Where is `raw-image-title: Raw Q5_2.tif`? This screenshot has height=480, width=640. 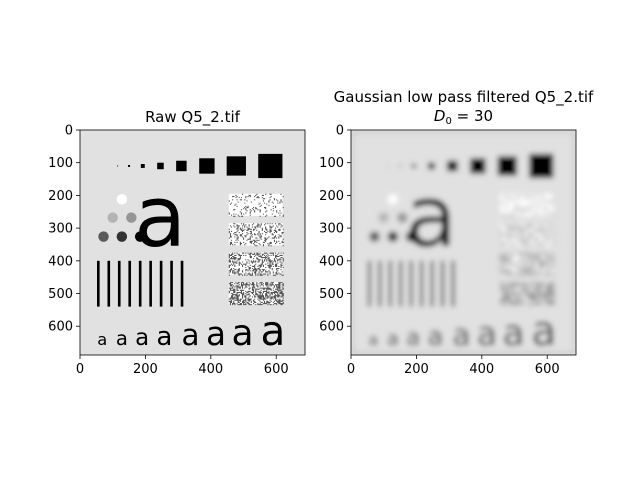
raw-image-title: Raw Q5_2.tif is located at coordinates (193, 117).